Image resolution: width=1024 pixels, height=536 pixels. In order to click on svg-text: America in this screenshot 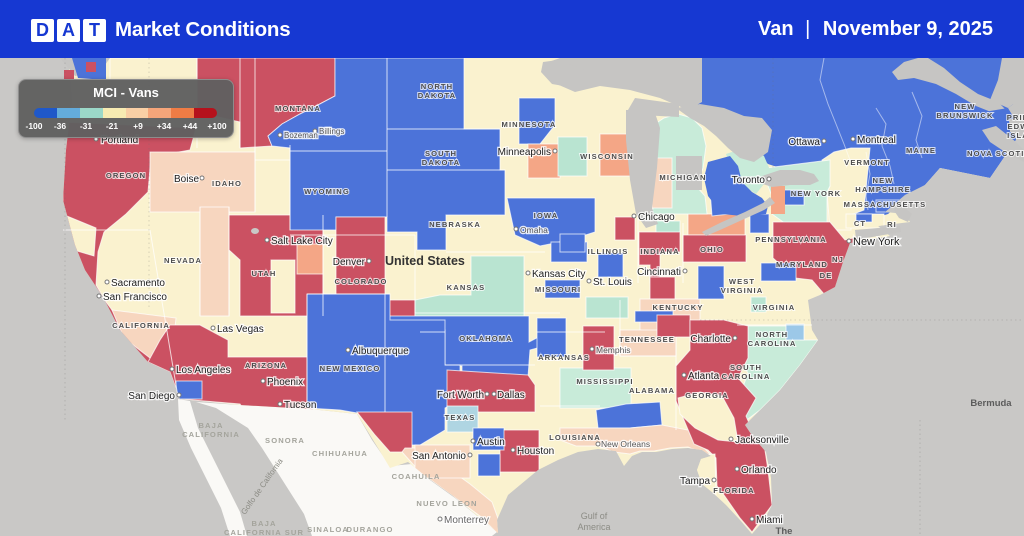, I will do `click(593, 527)`.